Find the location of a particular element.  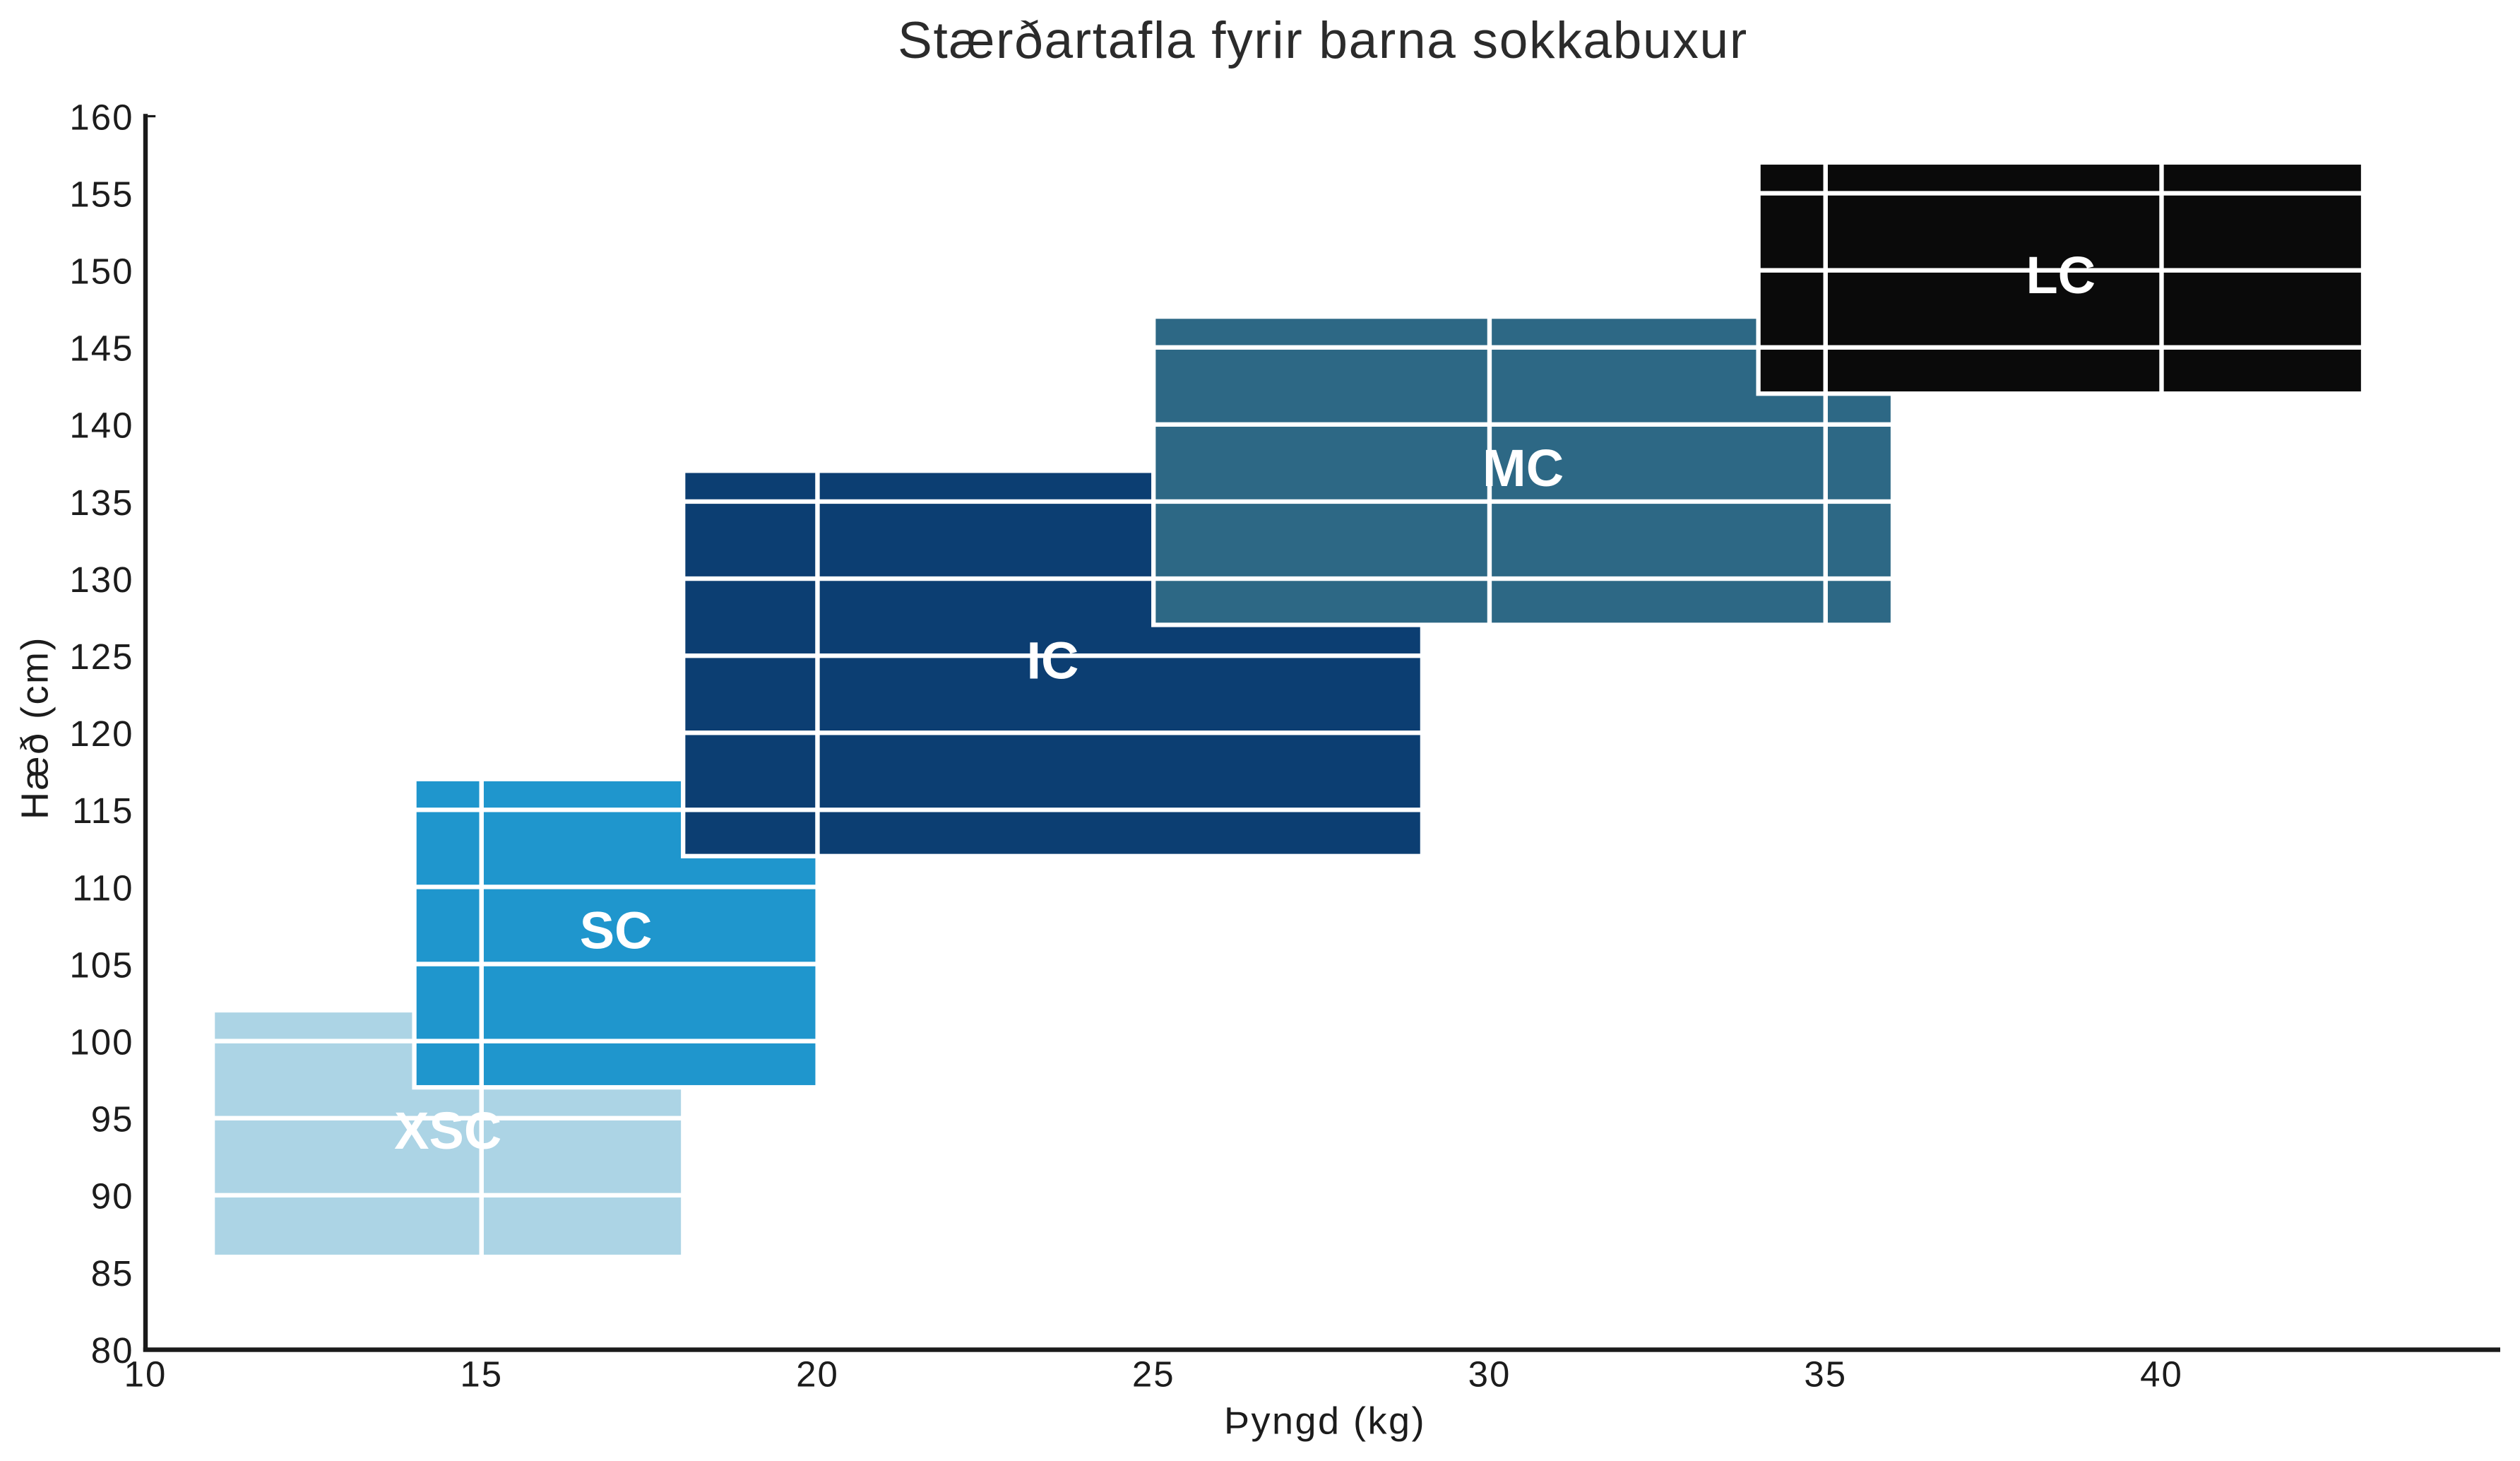

svg-text: 105 is located at coordinates (101, 965).